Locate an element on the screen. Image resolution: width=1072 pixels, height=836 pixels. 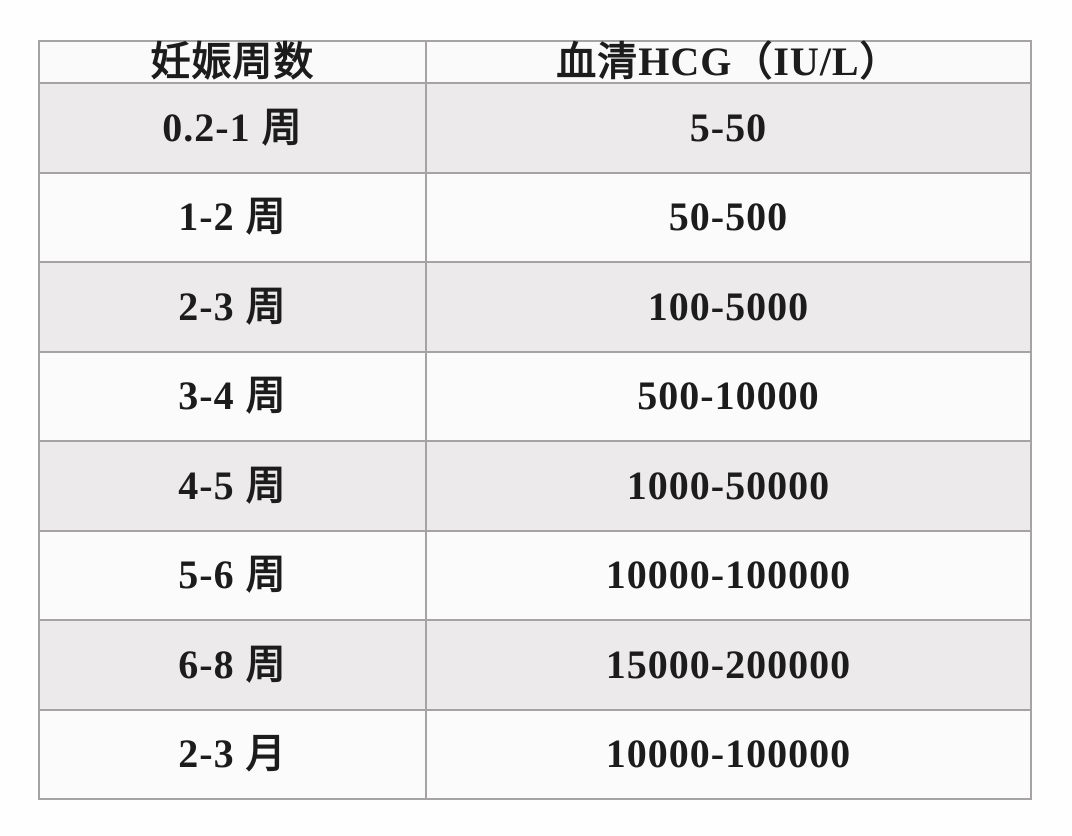
hcg-cell: 15000-200000 is located at coordinates (728, 665).